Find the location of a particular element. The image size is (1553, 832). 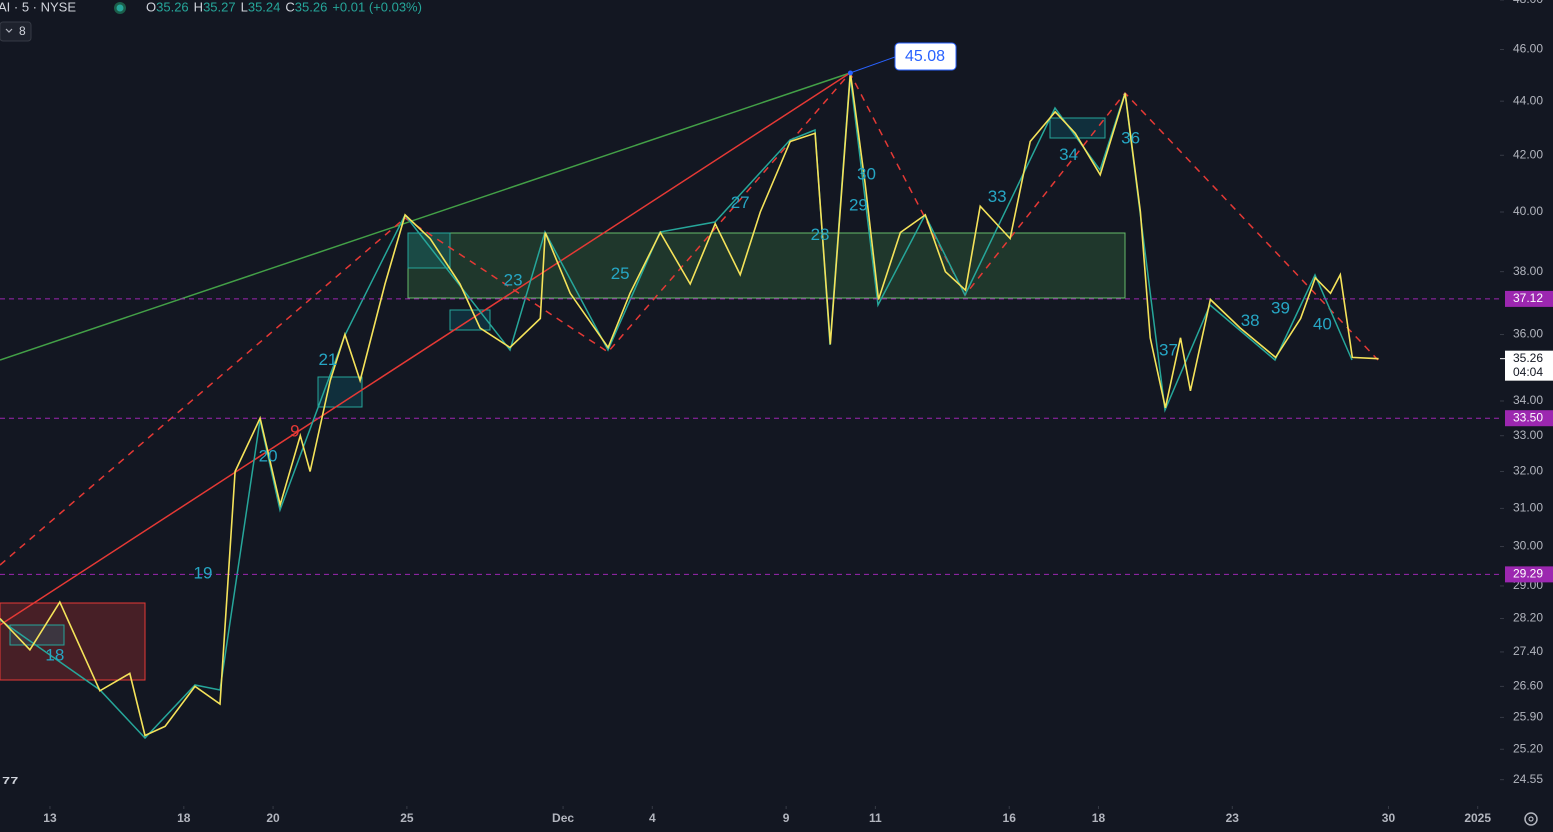

peak-label: 45.08 is located at coordinates (925, 56).